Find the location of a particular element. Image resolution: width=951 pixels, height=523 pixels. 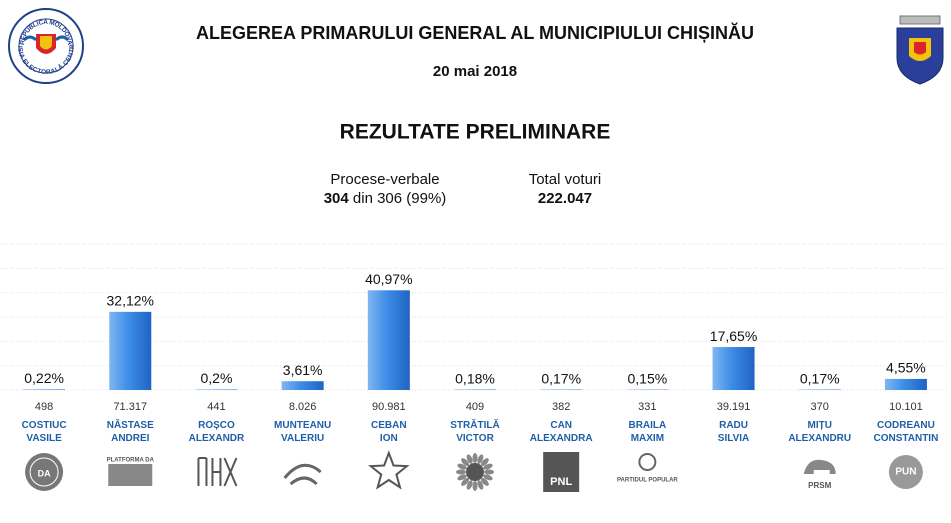

candidate-name: CODREANU CONSTANTIN is located at coordinates (906, 432).